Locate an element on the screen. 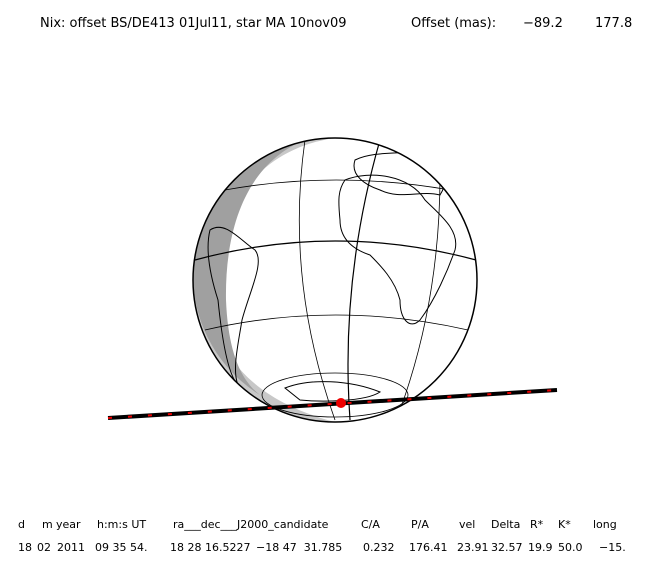 The width and height of the screenshot is (645, 568). column-header: m is located at coordinates (47, 524).